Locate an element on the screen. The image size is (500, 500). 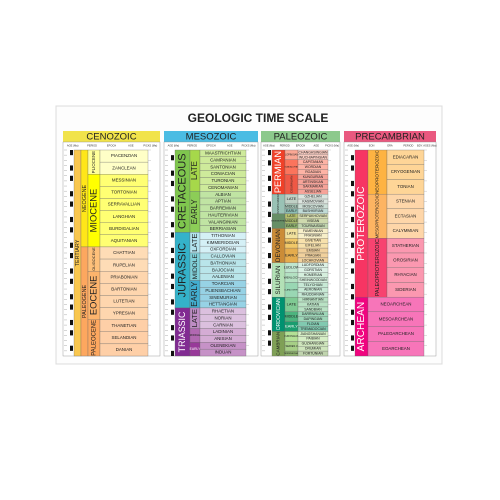
age-name: MESSINIAN is located at coordinates (124, 179).